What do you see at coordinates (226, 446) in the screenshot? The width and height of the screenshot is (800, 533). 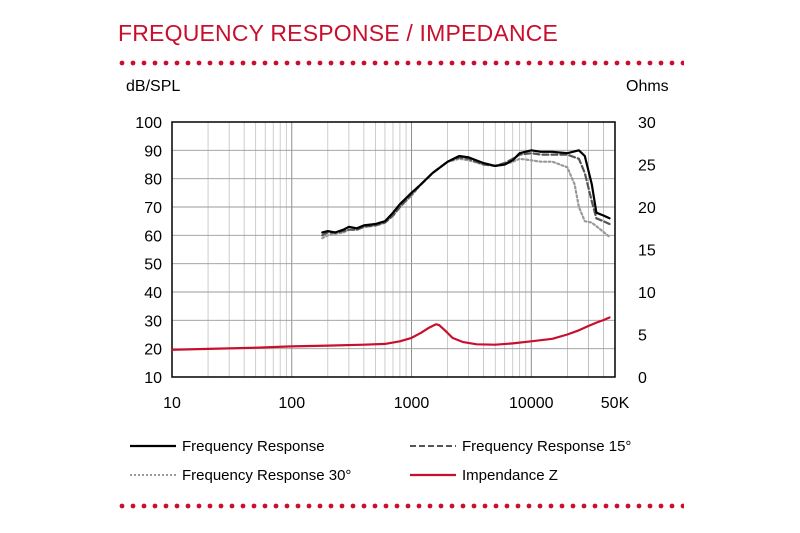 I see `legend-item-frequency-response: Frequency Response` at bounding box center [226, 446].